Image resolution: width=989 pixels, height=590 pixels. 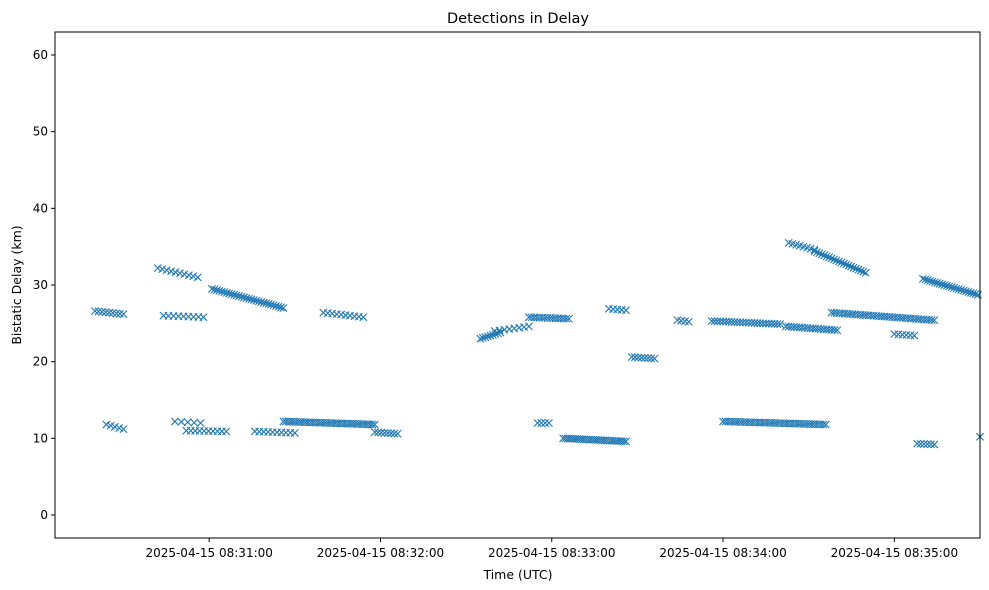 What do you see at coordinates (40, 208) in the screenshot?
I see `y-tick-label: 40` at bounding box center [40, 208].